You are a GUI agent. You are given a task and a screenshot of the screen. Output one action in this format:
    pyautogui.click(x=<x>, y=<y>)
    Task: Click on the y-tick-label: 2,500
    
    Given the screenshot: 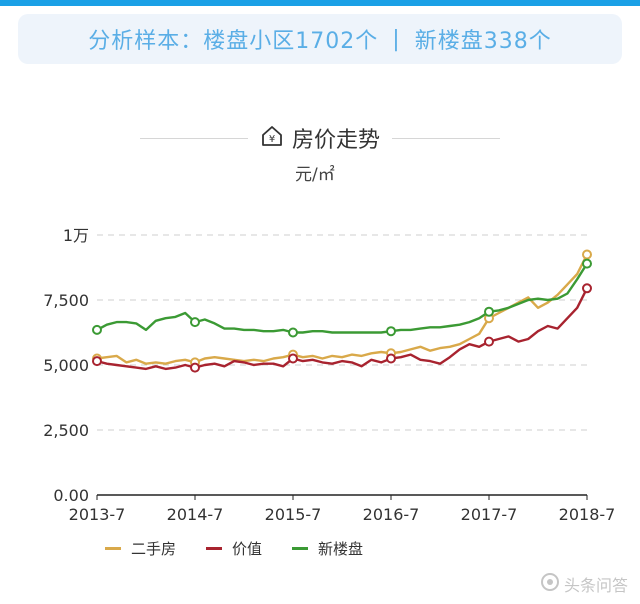 What is the action you would take?
    pyautogui.click(x=66, y=430)
    